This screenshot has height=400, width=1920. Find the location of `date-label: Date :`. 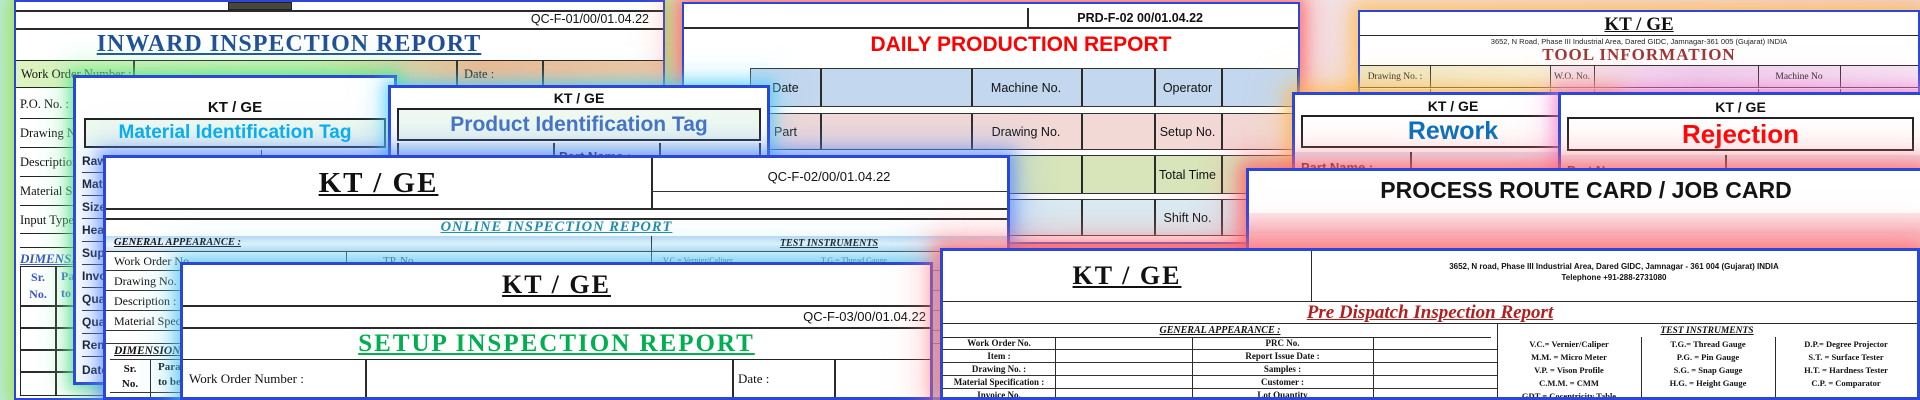

date-label: Date : is located at coordinates (754, 378).